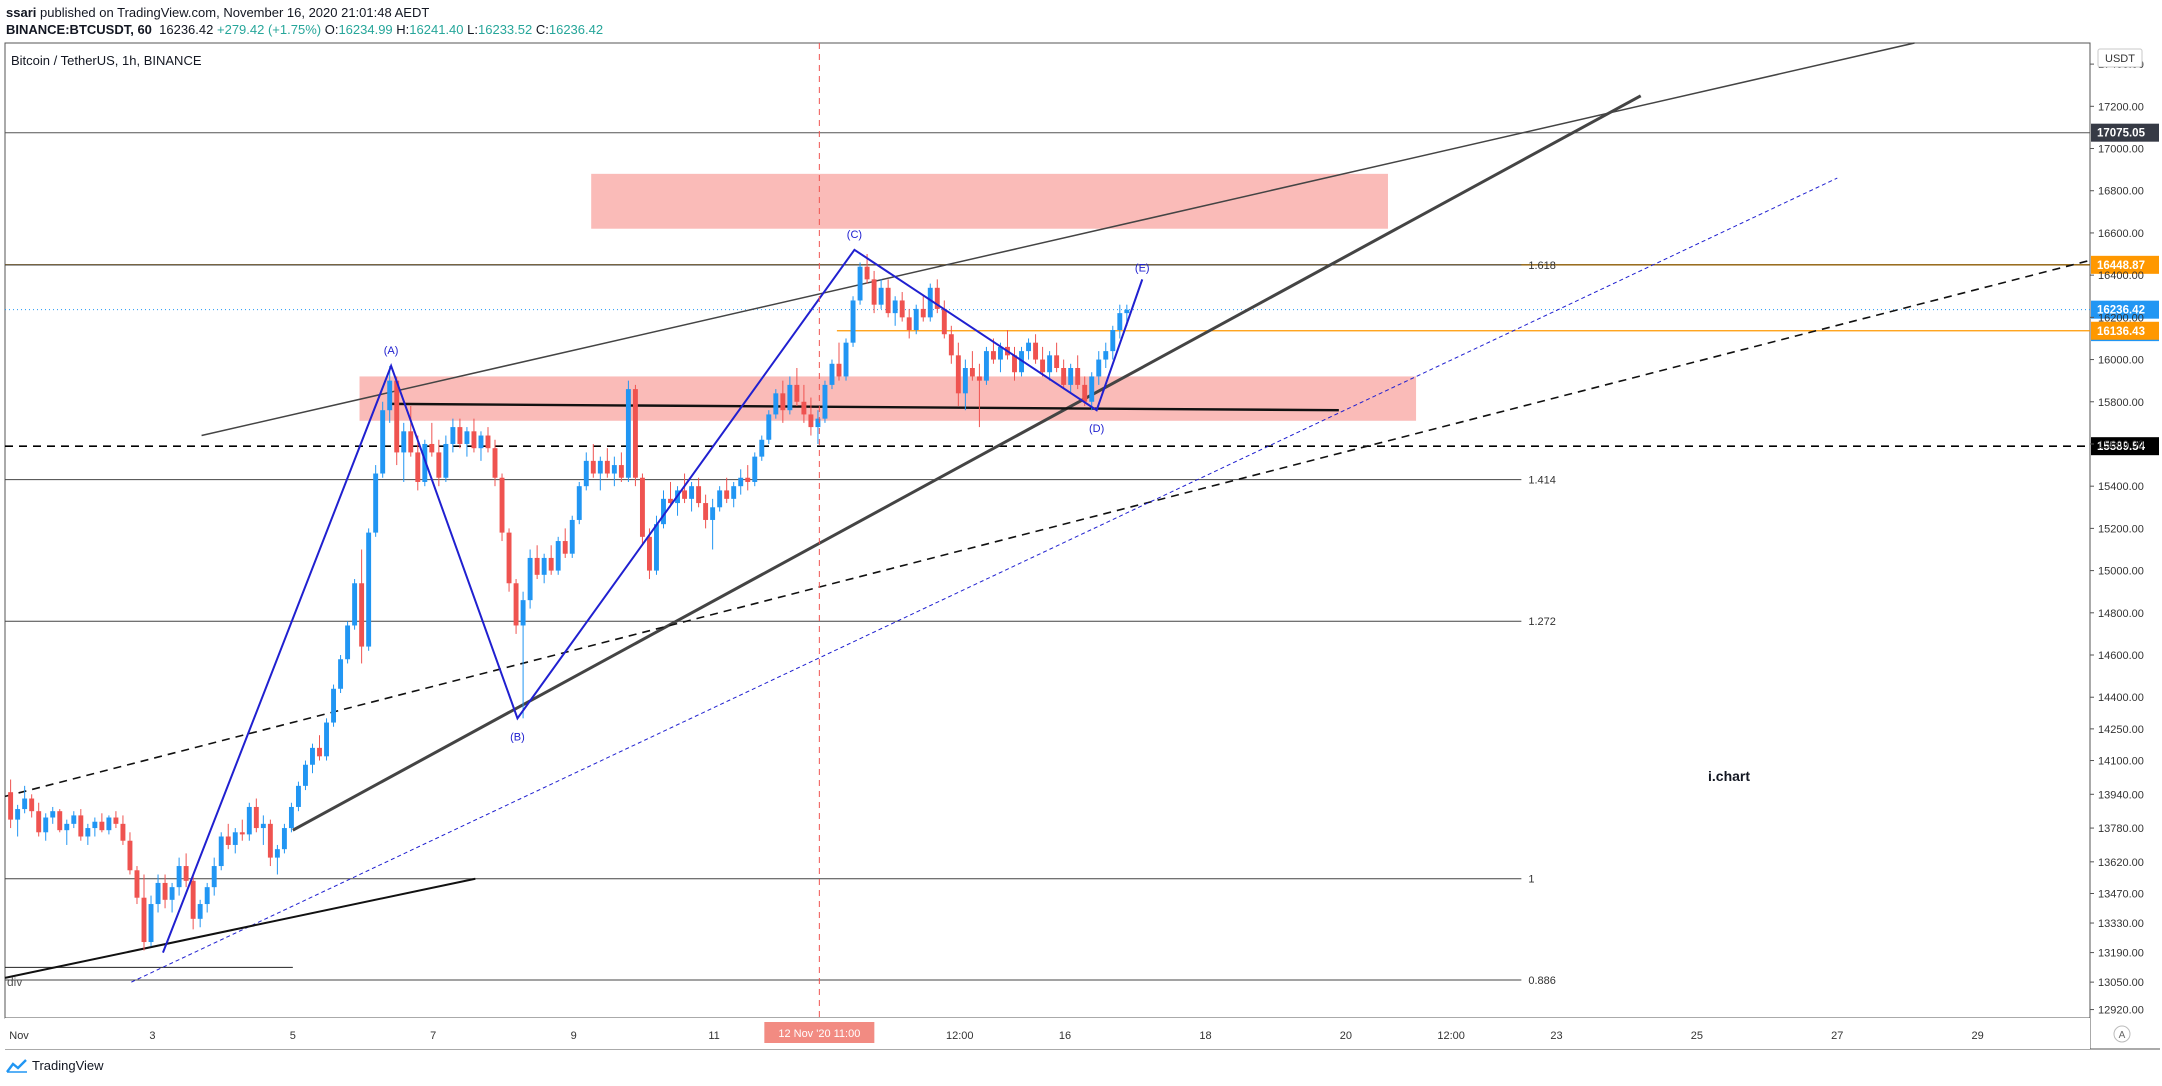 The width and height of the screenshot is (2162, 1086). I want to click on auto-scale-button, so click(2122, 1034).